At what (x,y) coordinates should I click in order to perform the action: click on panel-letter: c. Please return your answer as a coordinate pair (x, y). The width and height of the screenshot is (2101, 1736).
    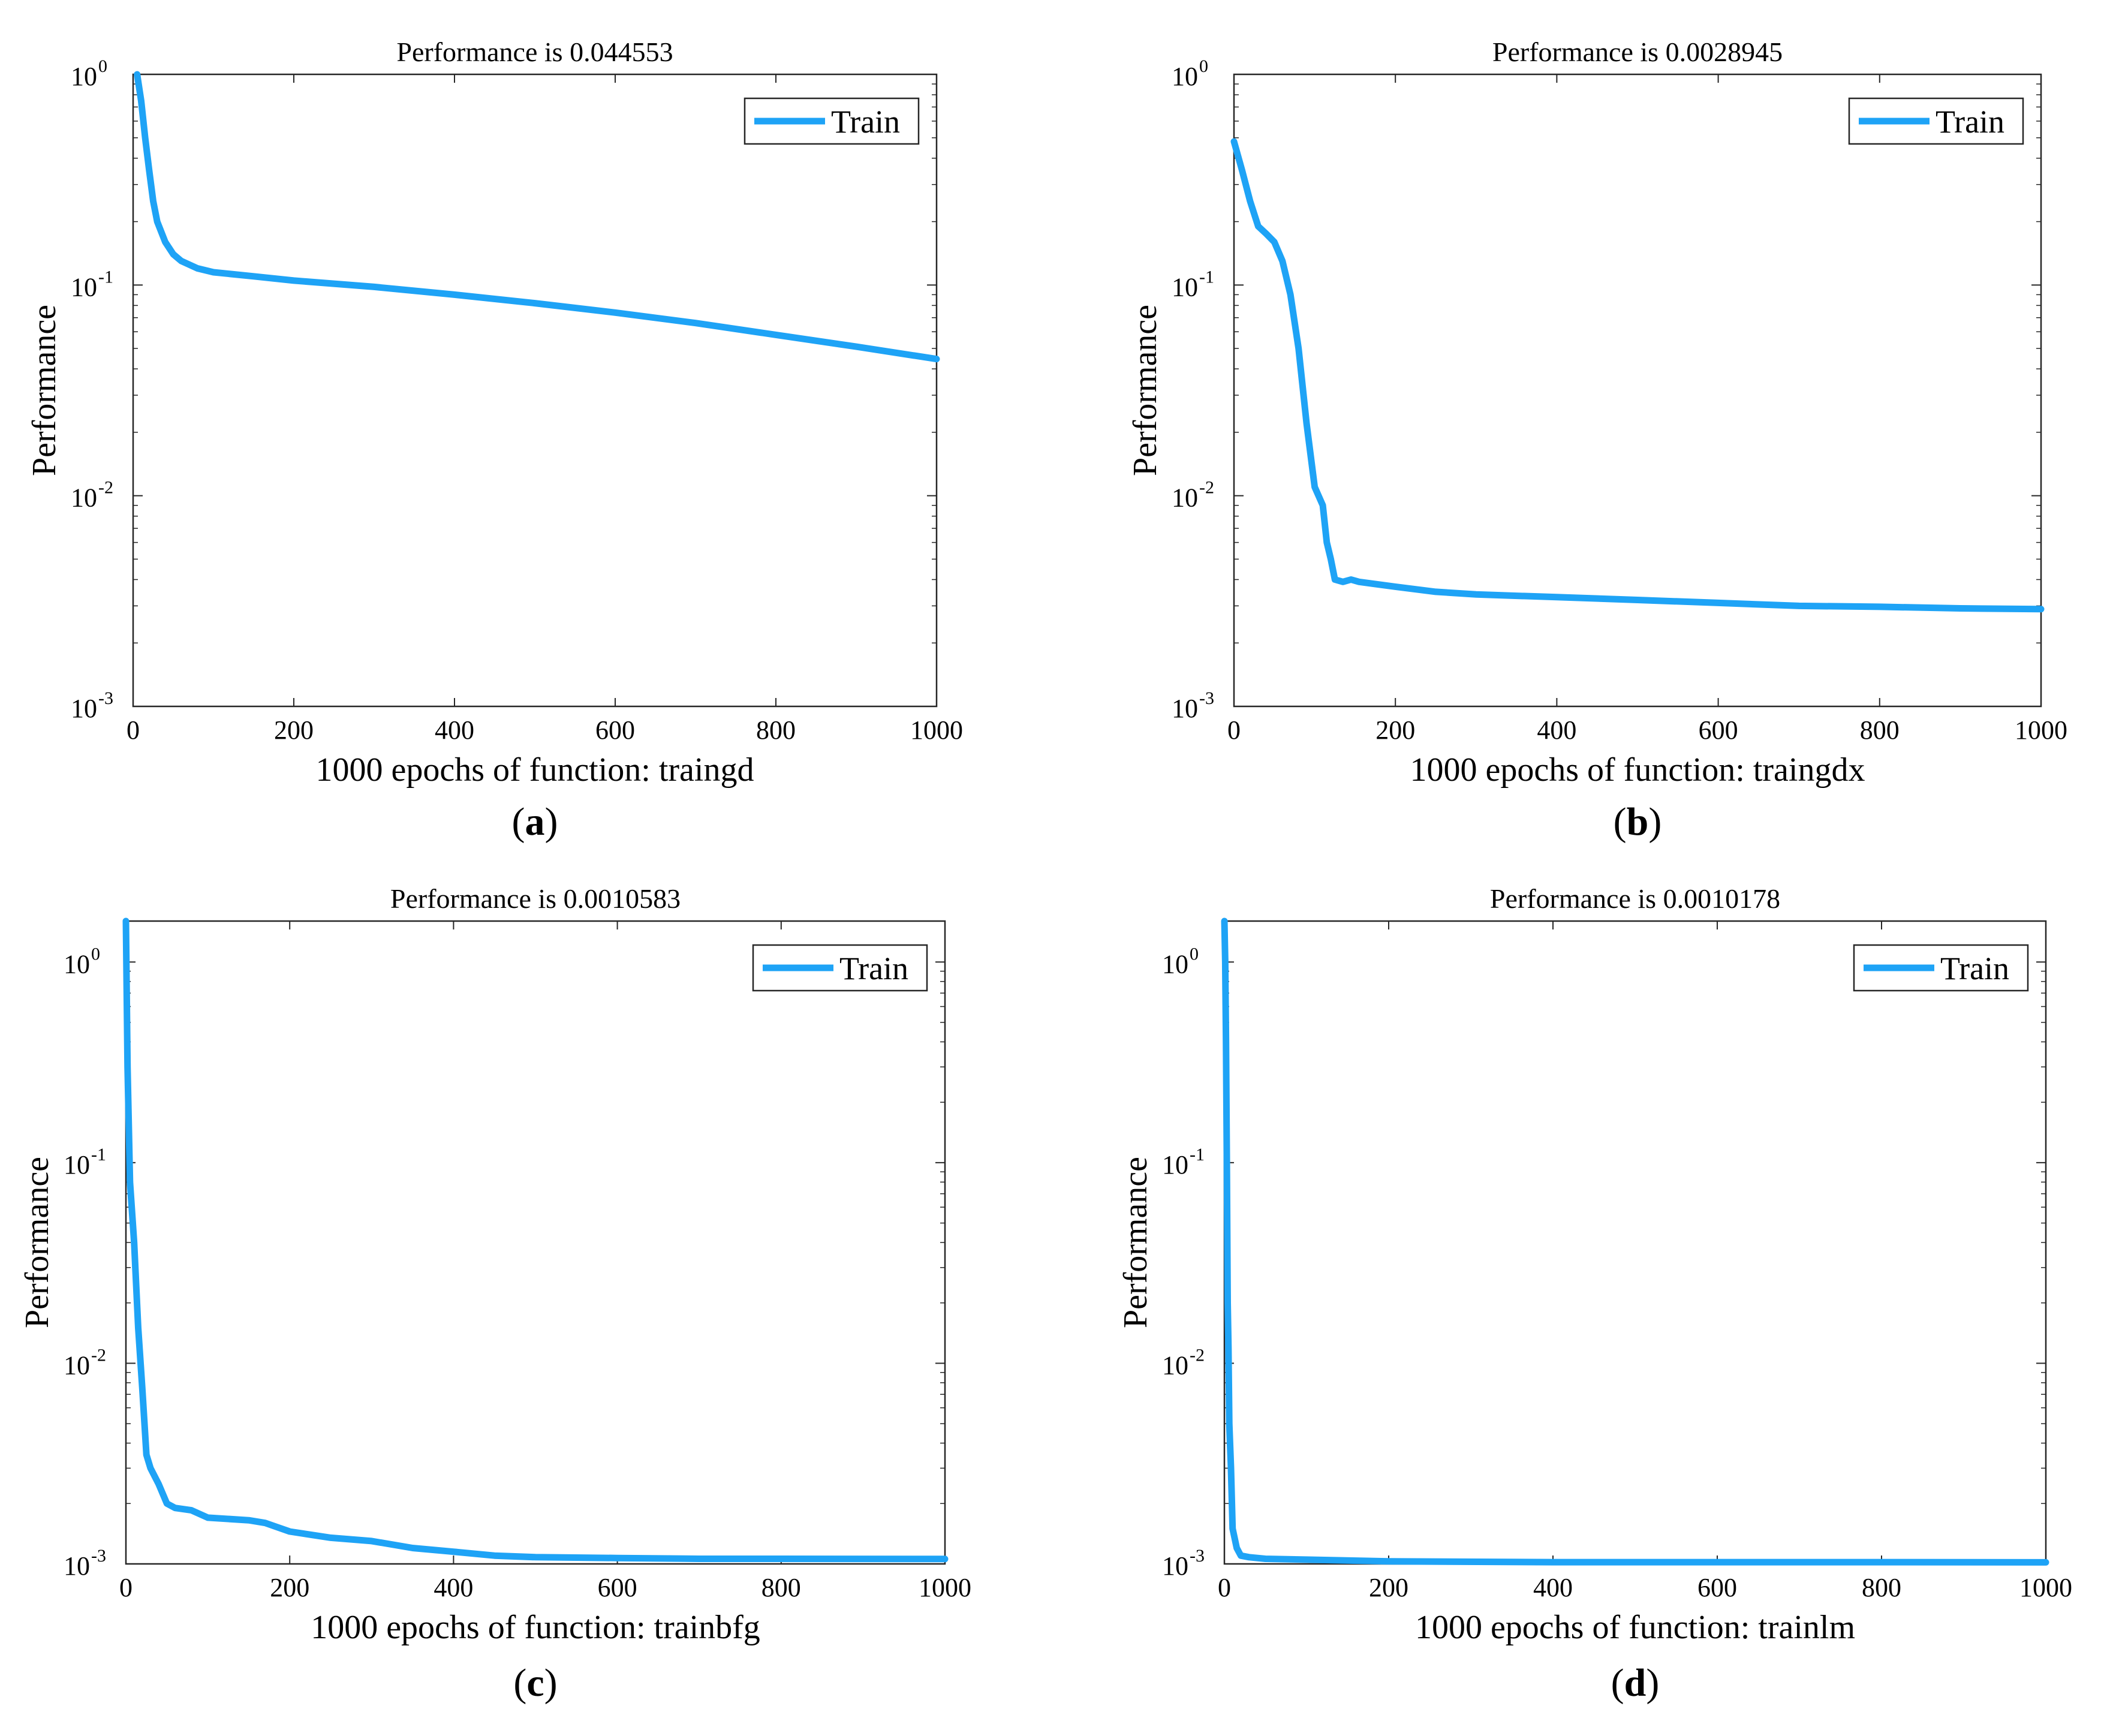
    Looking at the image, I should click on (535, 1683).